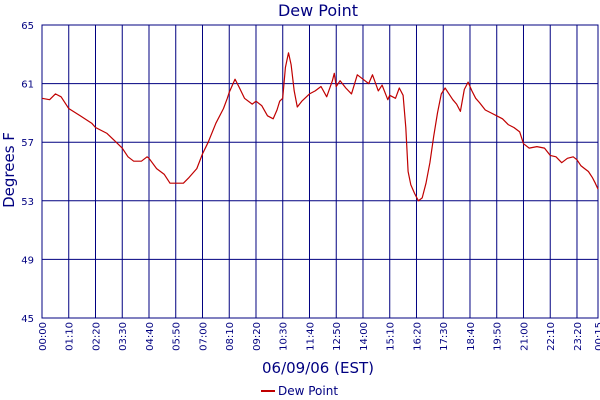 The width and height of the screenshot is (600, 400). What do you see at coordinates (364, 336) in the screenshot?
I see `x-tick-label: 14:00` at bounding box center [364, 336].